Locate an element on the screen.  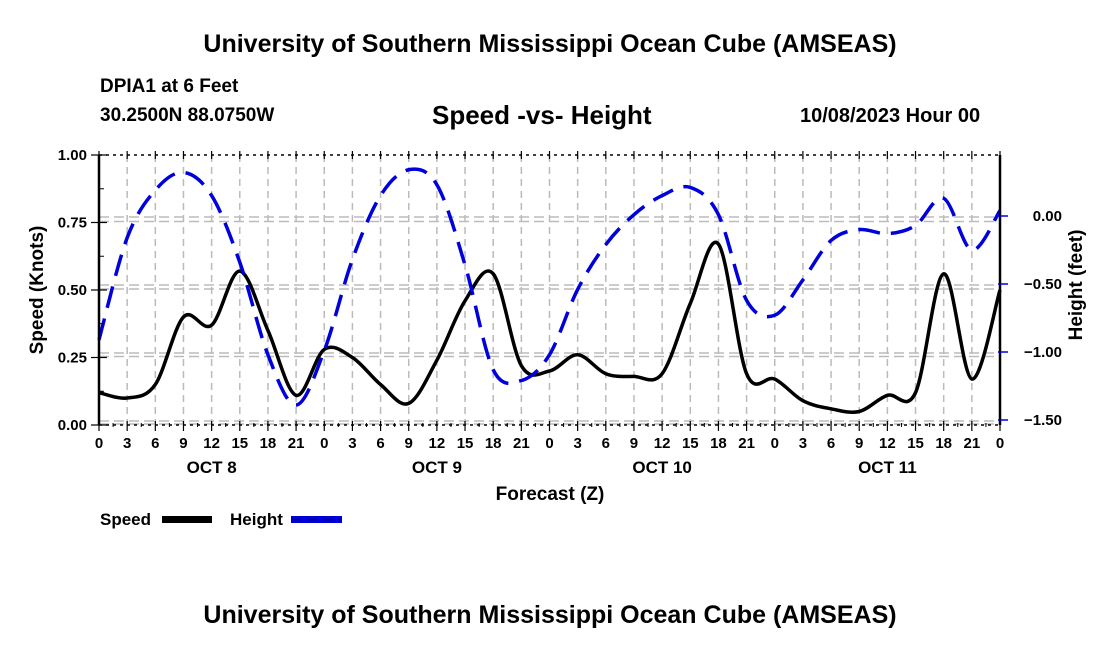
day-label: OCT 8 is located at coordinates (212, 467).